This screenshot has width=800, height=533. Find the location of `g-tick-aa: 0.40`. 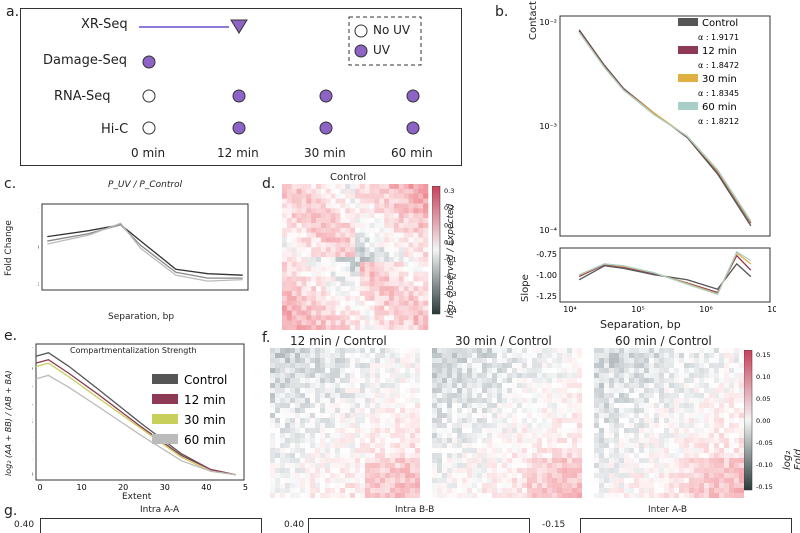

g-tick-aa: 0.40 is located at coordinates (24, 525).